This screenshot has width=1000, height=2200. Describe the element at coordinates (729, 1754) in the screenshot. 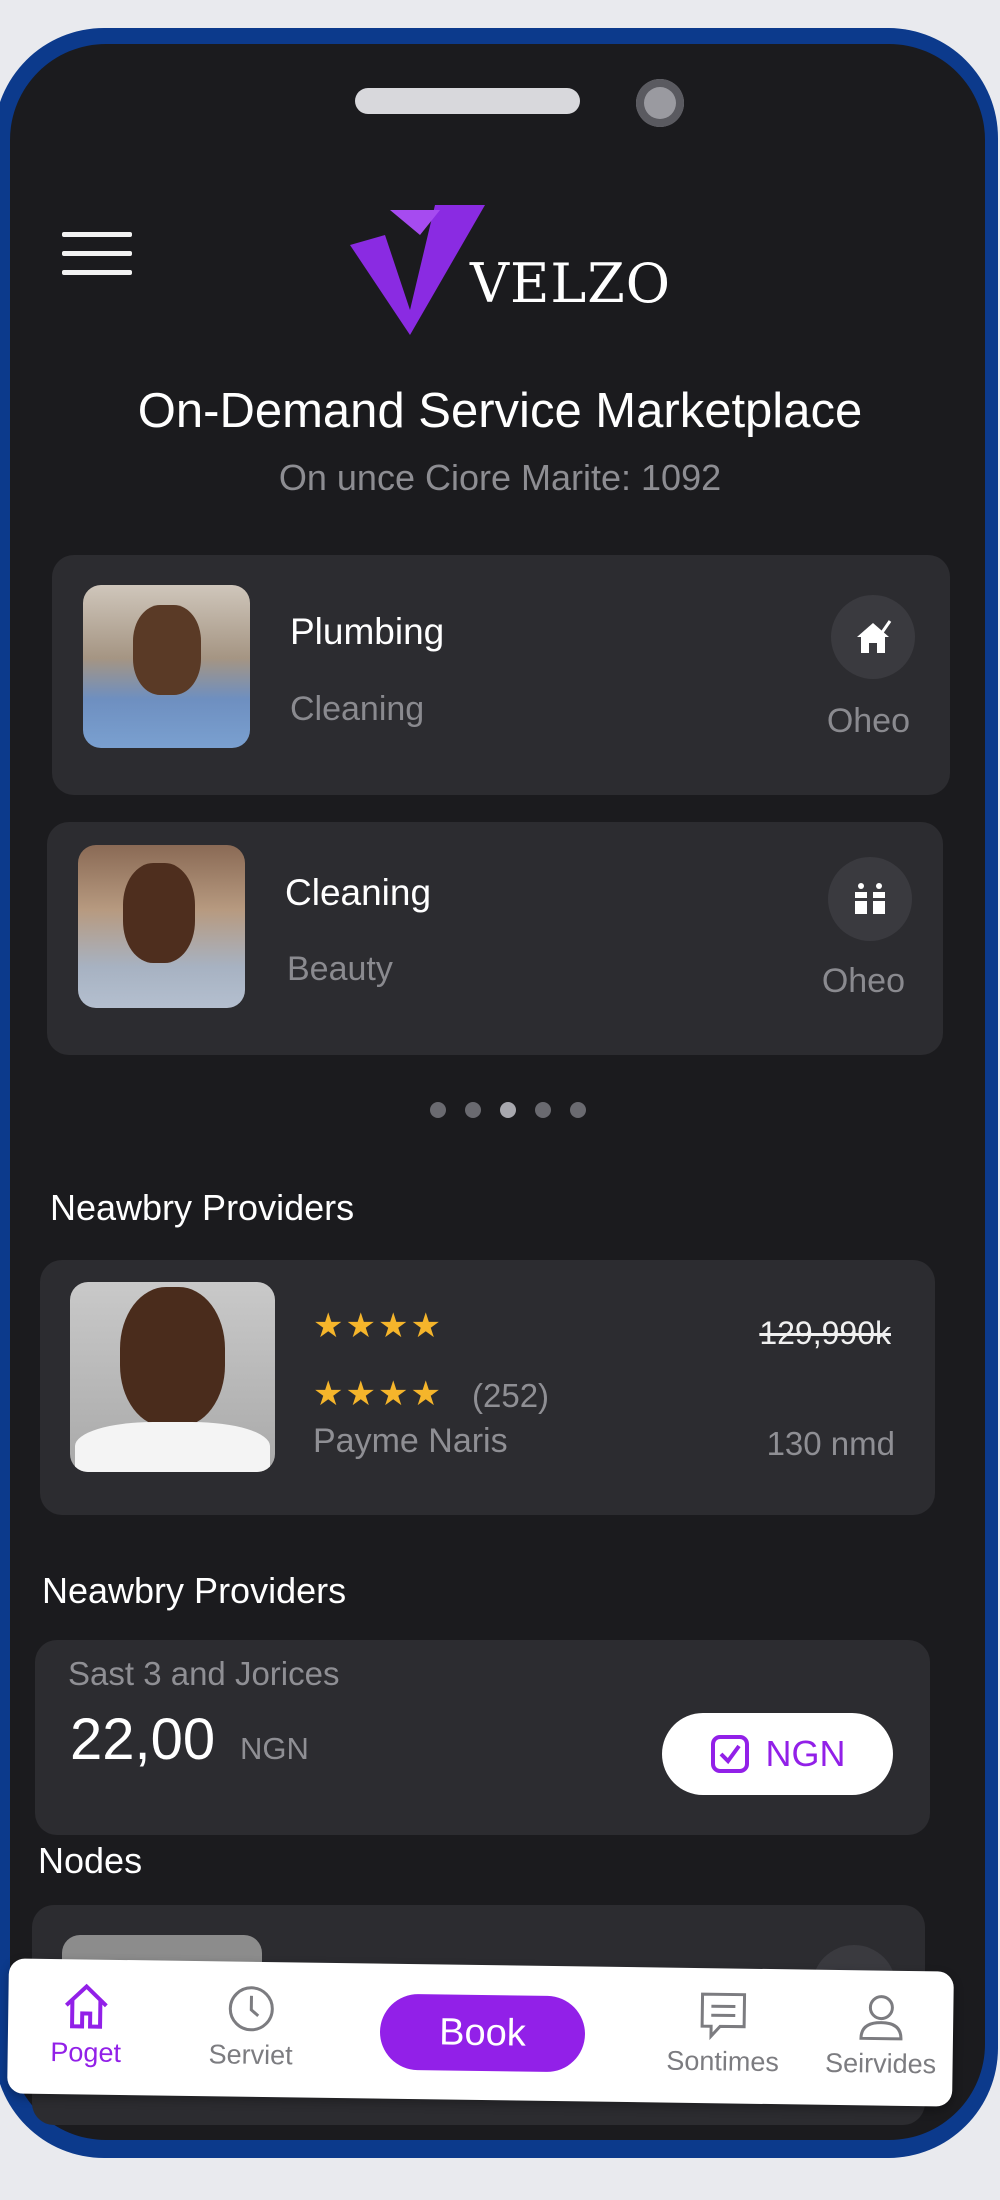

I see `checkbox-icon` at that location.